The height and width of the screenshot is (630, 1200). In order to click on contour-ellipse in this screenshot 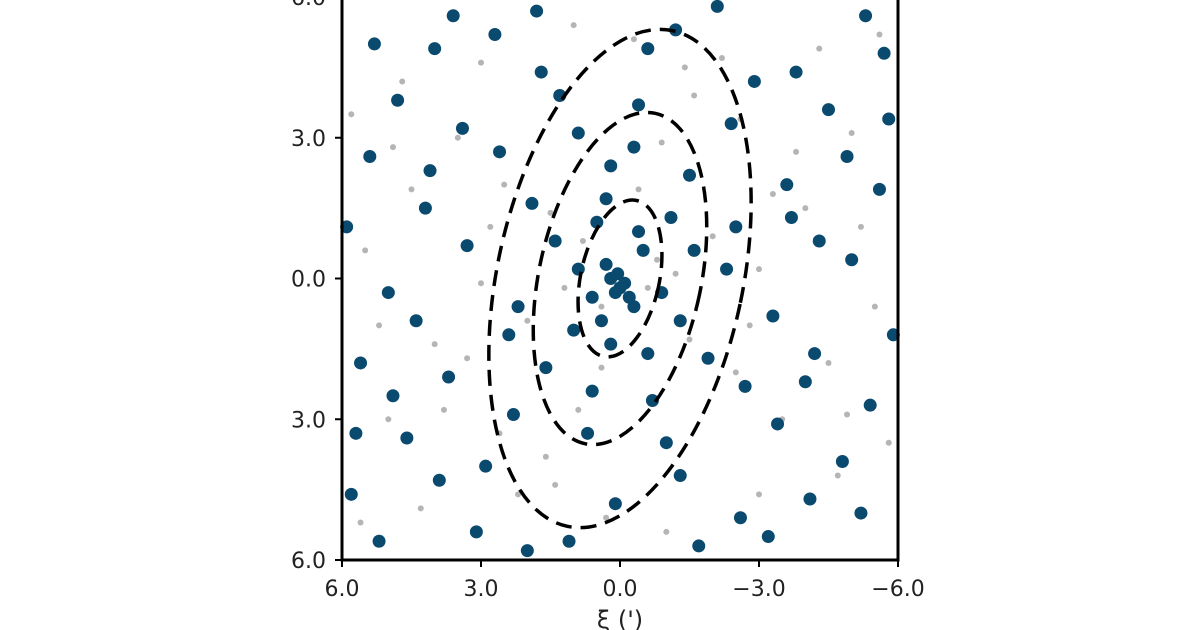, I will do `click(620, 278)`.